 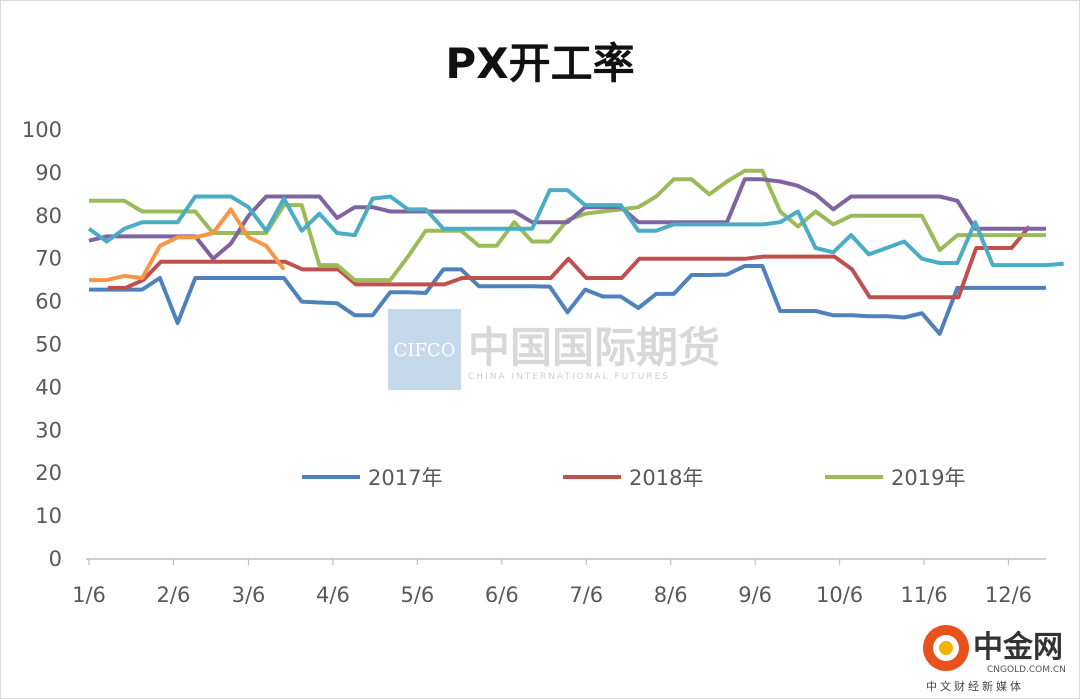 I want to click on legend: 2017年 2018年 2019年, so click(x=633, y=478).